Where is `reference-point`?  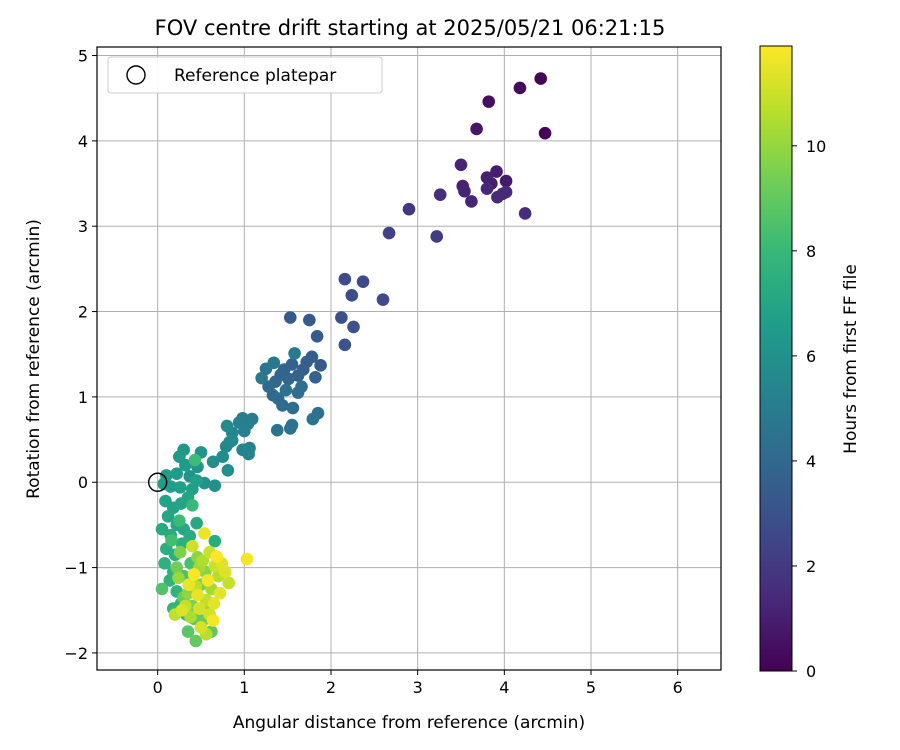
reference-point is located at coordinates (157, 482).